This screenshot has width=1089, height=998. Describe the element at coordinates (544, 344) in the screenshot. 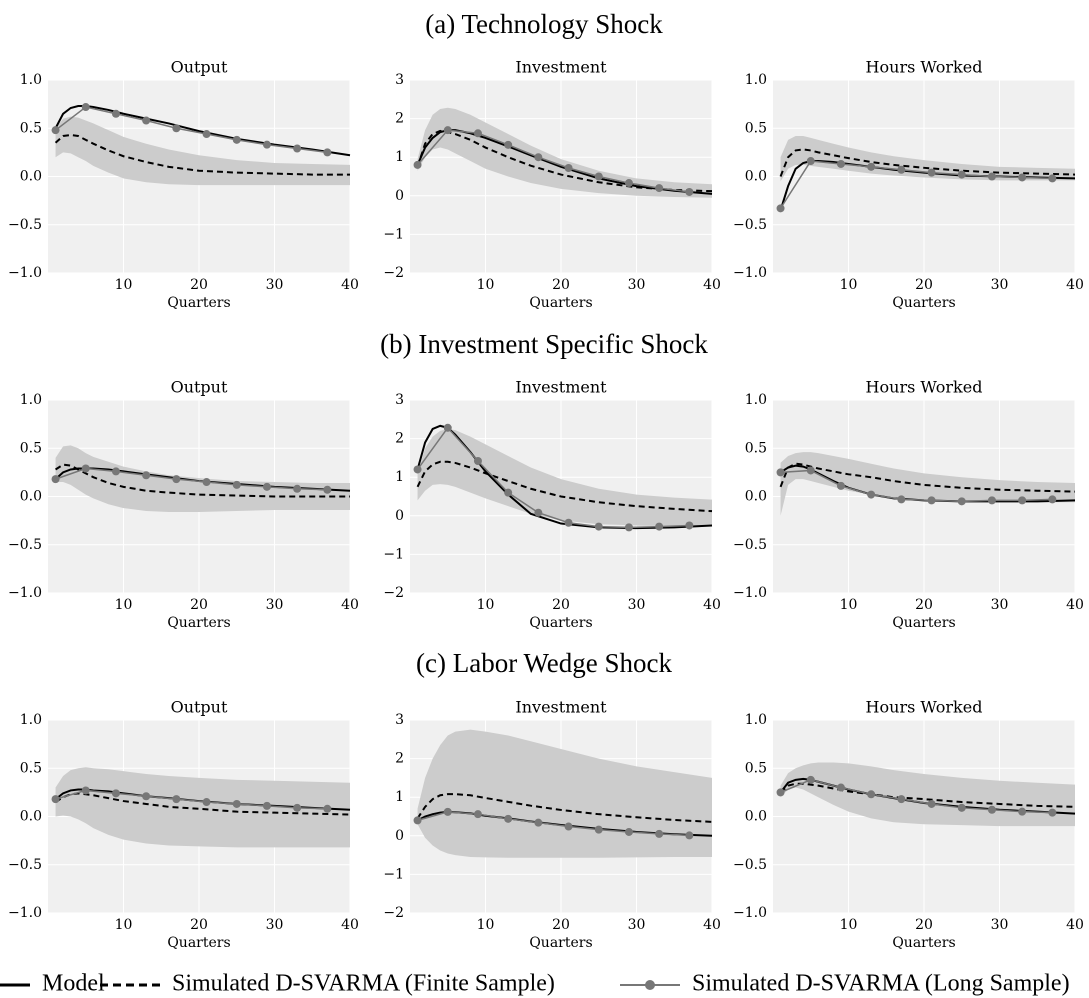

I see `section-title: (b) Investment Specific Shock` at that location.